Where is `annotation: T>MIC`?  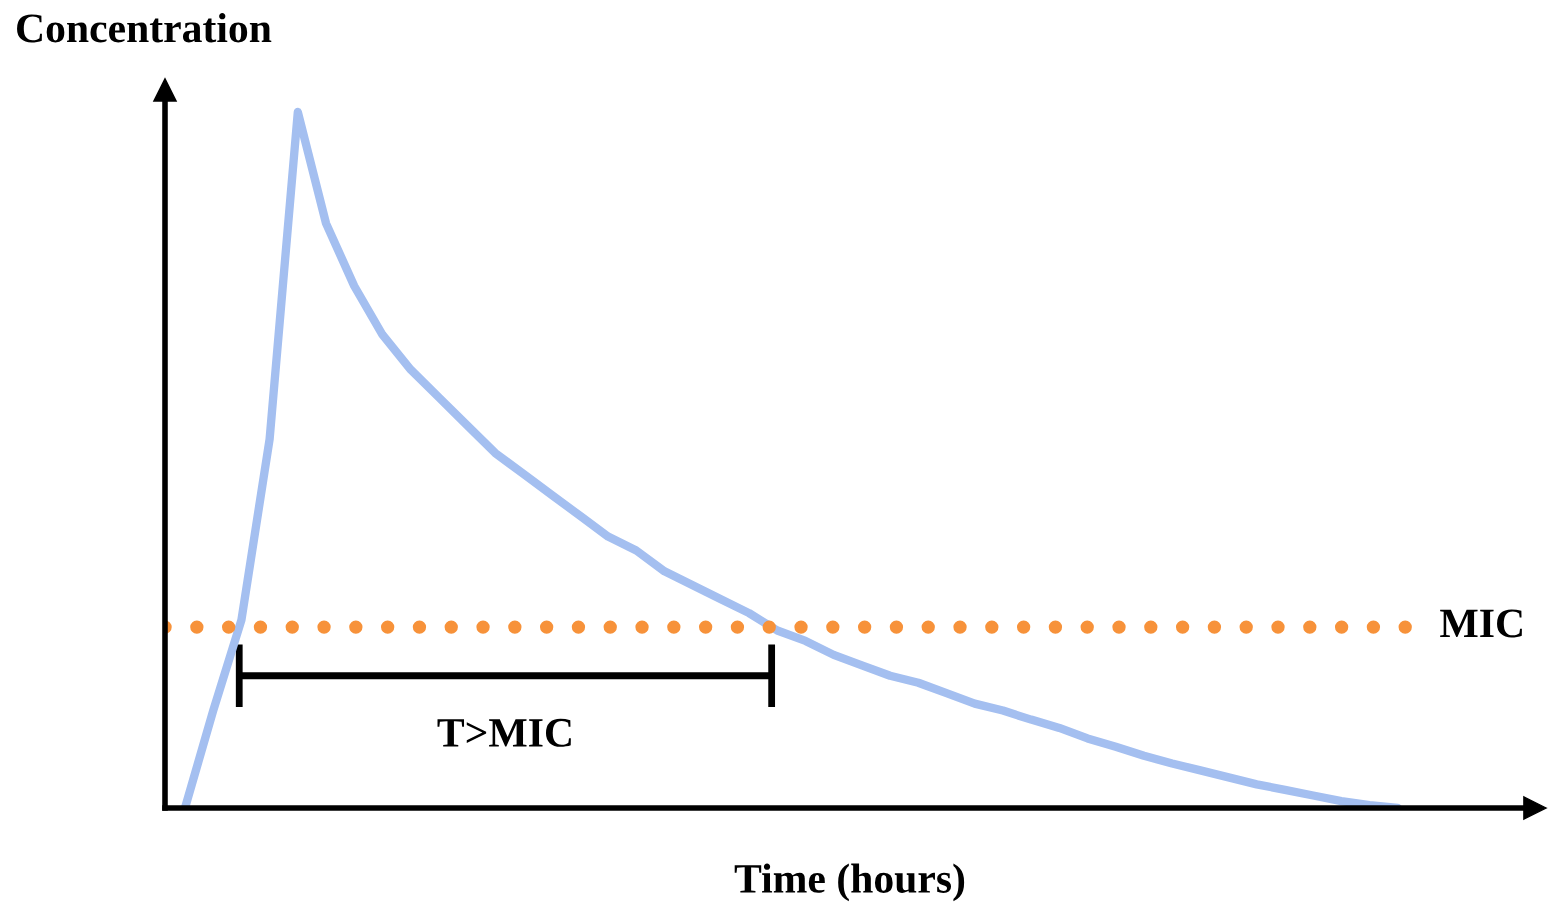
annotation: T>MIC is located at coordinates (504, 732).